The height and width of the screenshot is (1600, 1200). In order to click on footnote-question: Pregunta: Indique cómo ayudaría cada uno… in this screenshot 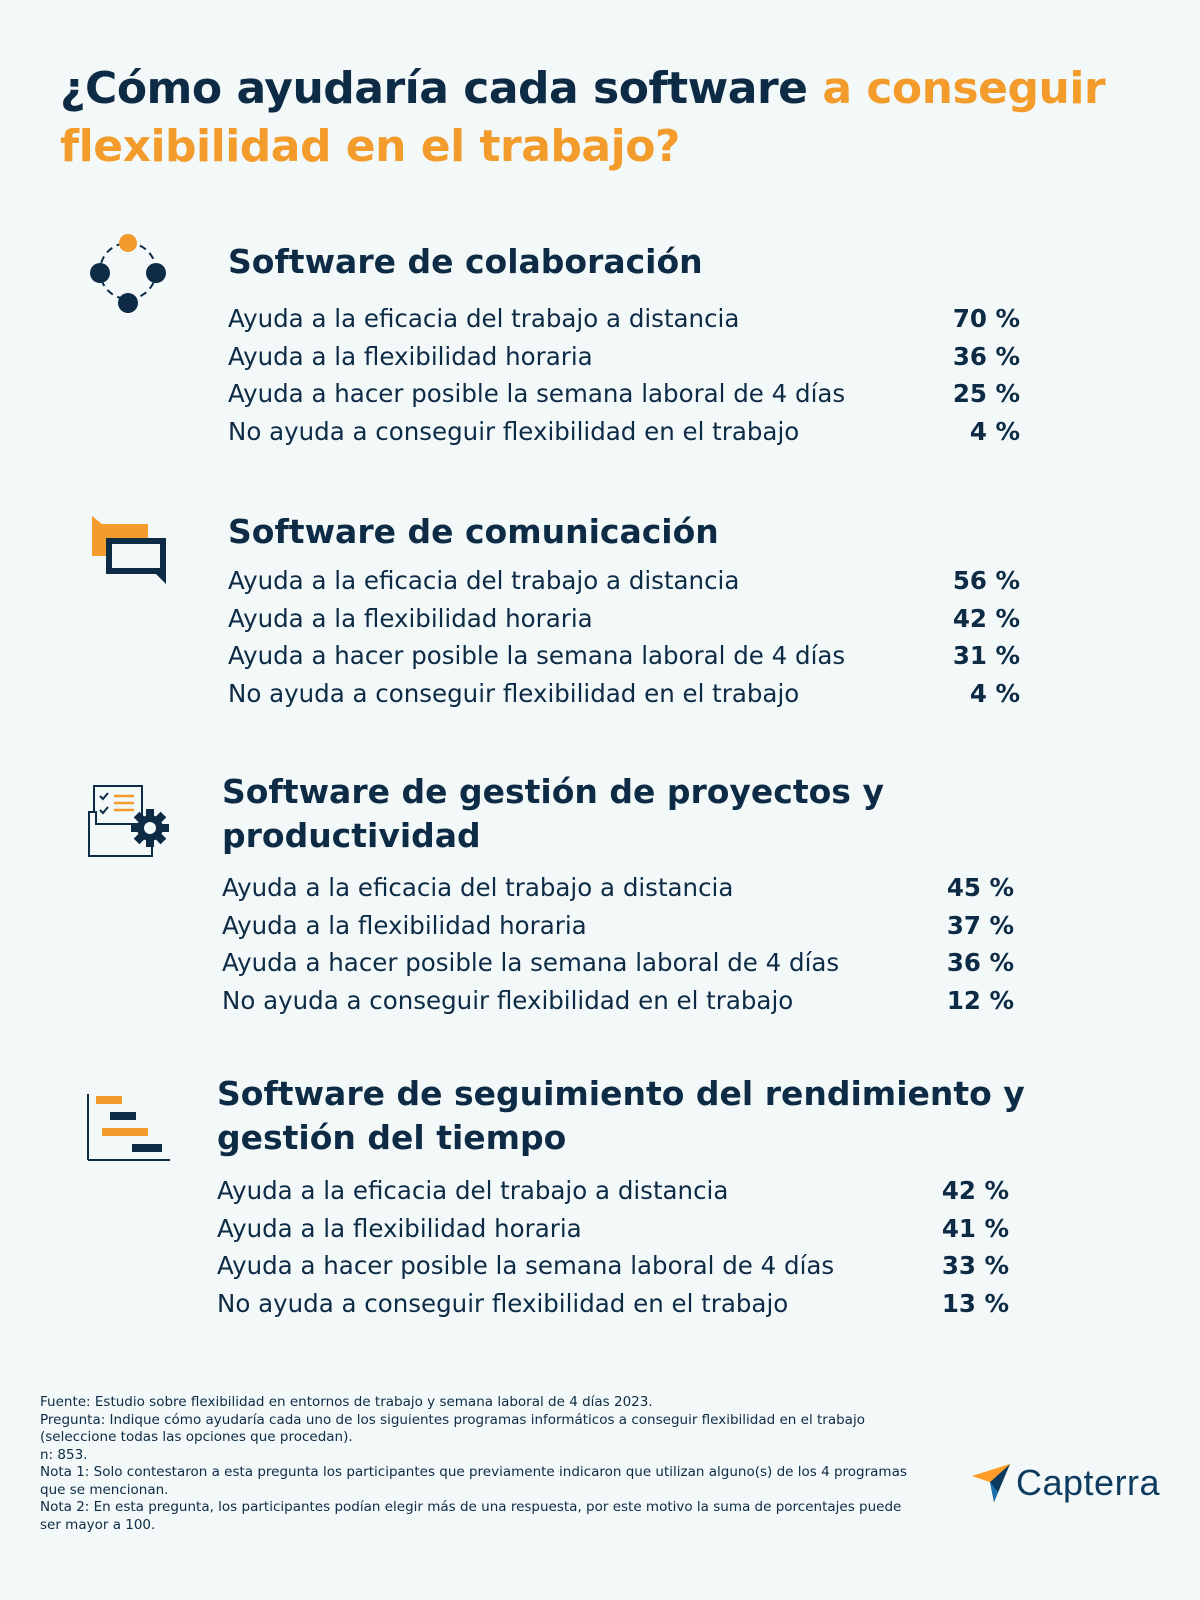, I will do `click(452, 1428)`.